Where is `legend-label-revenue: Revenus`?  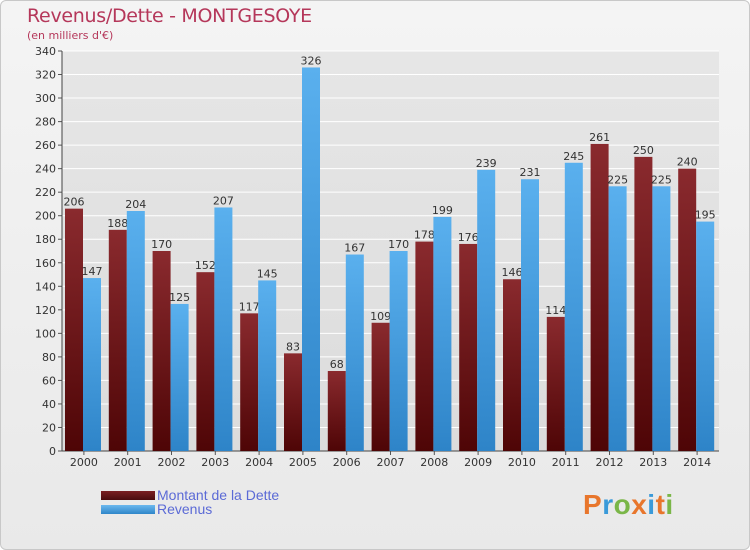 legend-label-revenue: Revenus is located at coordinates (185, 509).